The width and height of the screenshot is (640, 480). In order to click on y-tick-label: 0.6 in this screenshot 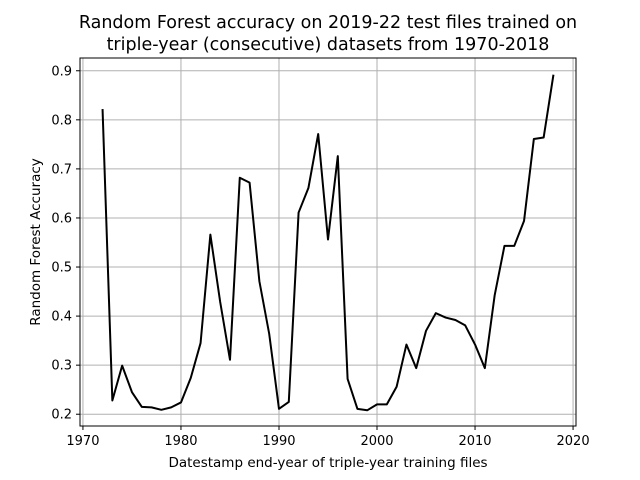, I will do `click(61, 218)`.